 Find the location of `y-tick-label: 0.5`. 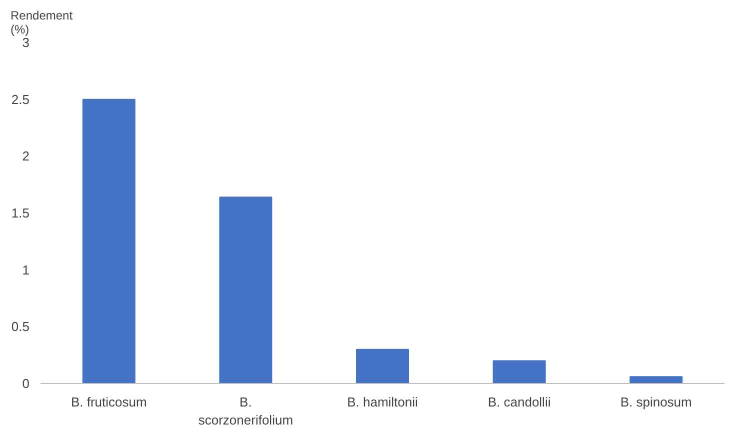

y-tick-label: 0.5 is located at coordinates (20, 326).